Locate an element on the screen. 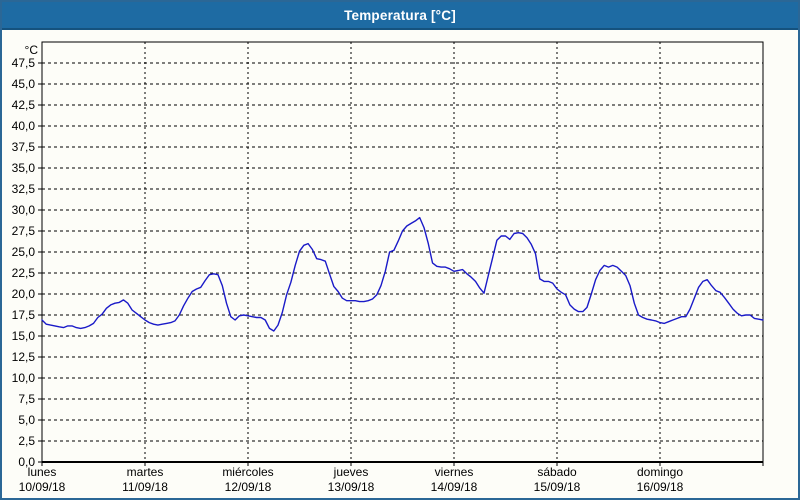 This screenshot has height=500, width=800. y-tick-label: 22,5 is located at coordinates (24, 273).